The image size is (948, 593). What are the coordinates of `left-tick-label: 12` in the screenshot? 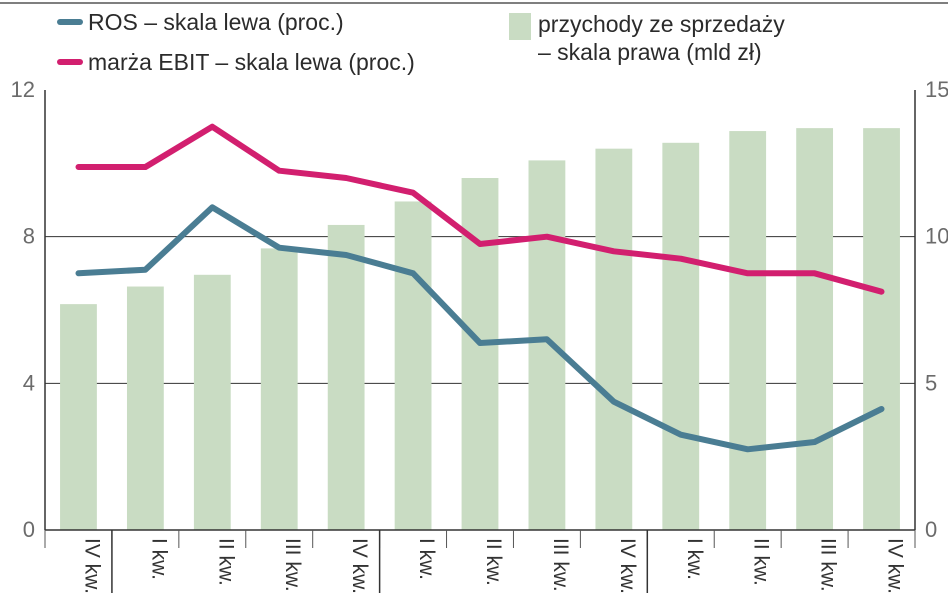 It's located at (23, 89).